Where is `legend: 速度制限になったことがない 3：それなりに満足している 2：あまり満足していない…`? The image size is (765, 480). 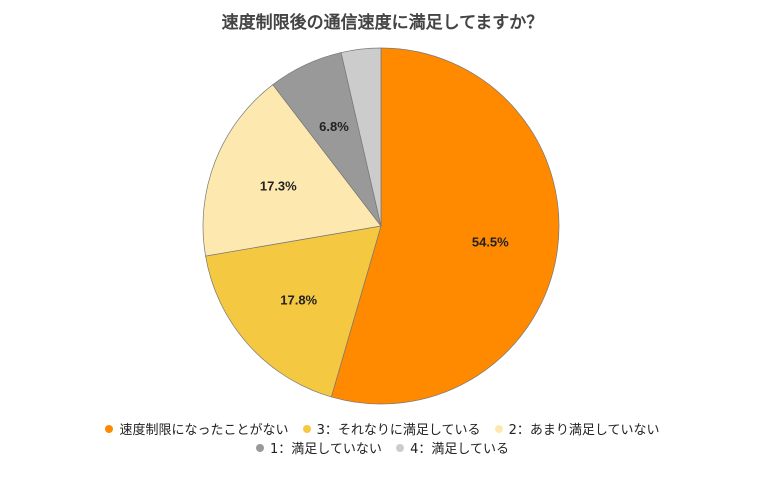 legend: 速度制限になったことがない 3：それなりに満足している 2：あまり満足していない… is located at coordinates (382, 440).